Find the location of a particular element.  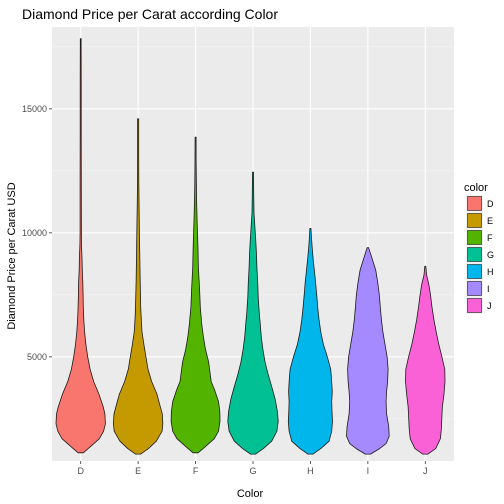

x-tick-label: G is located at coordinates (252, 471).